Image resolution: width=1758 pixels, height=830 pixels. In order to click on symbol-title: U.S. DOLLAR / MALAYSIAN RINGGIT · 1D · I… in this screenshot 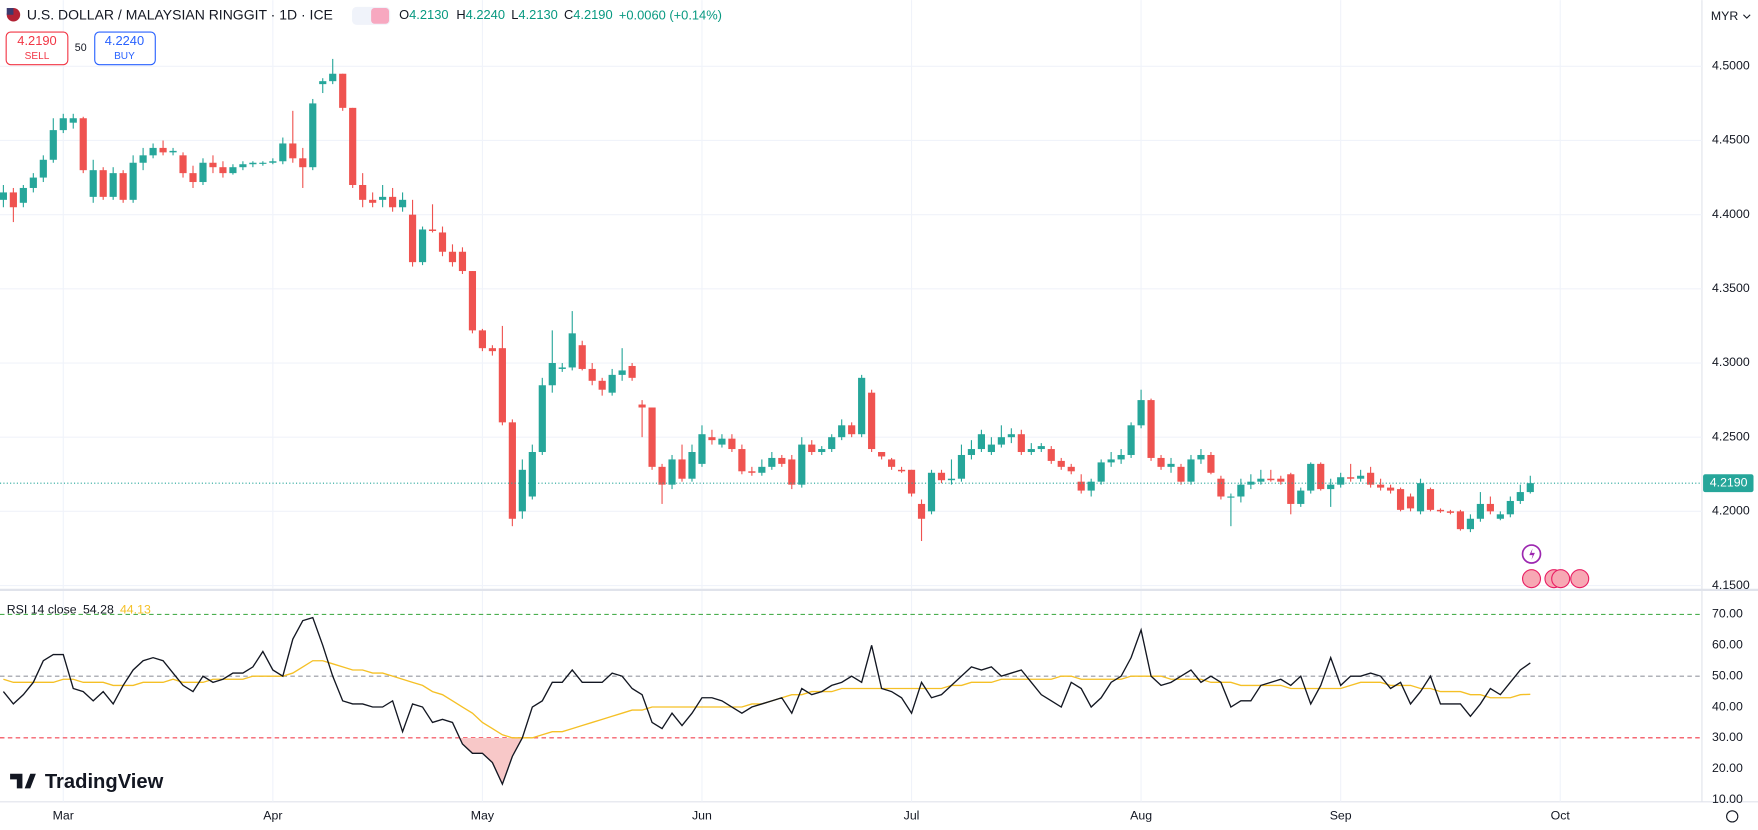, I will do `click(180, 15)`.